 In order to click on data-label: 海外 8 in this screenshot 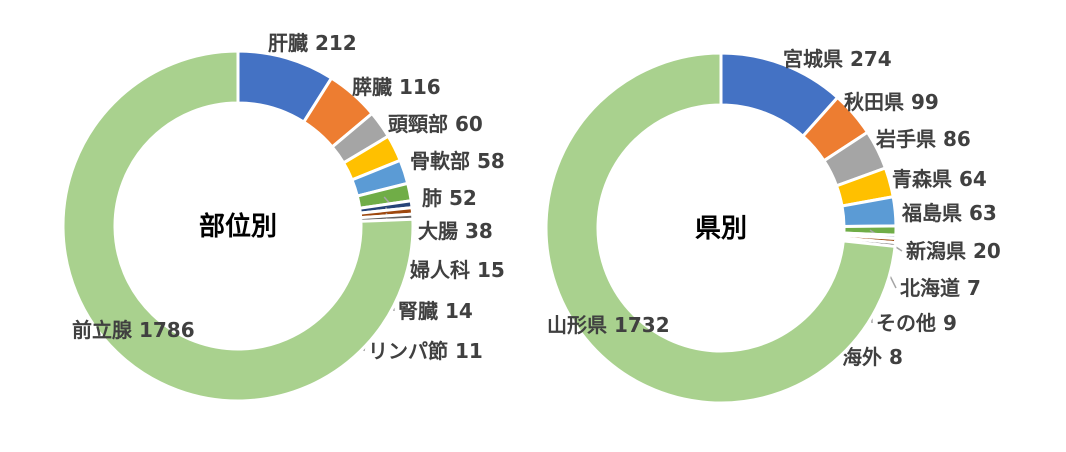, I will do `click(872, 357)`.